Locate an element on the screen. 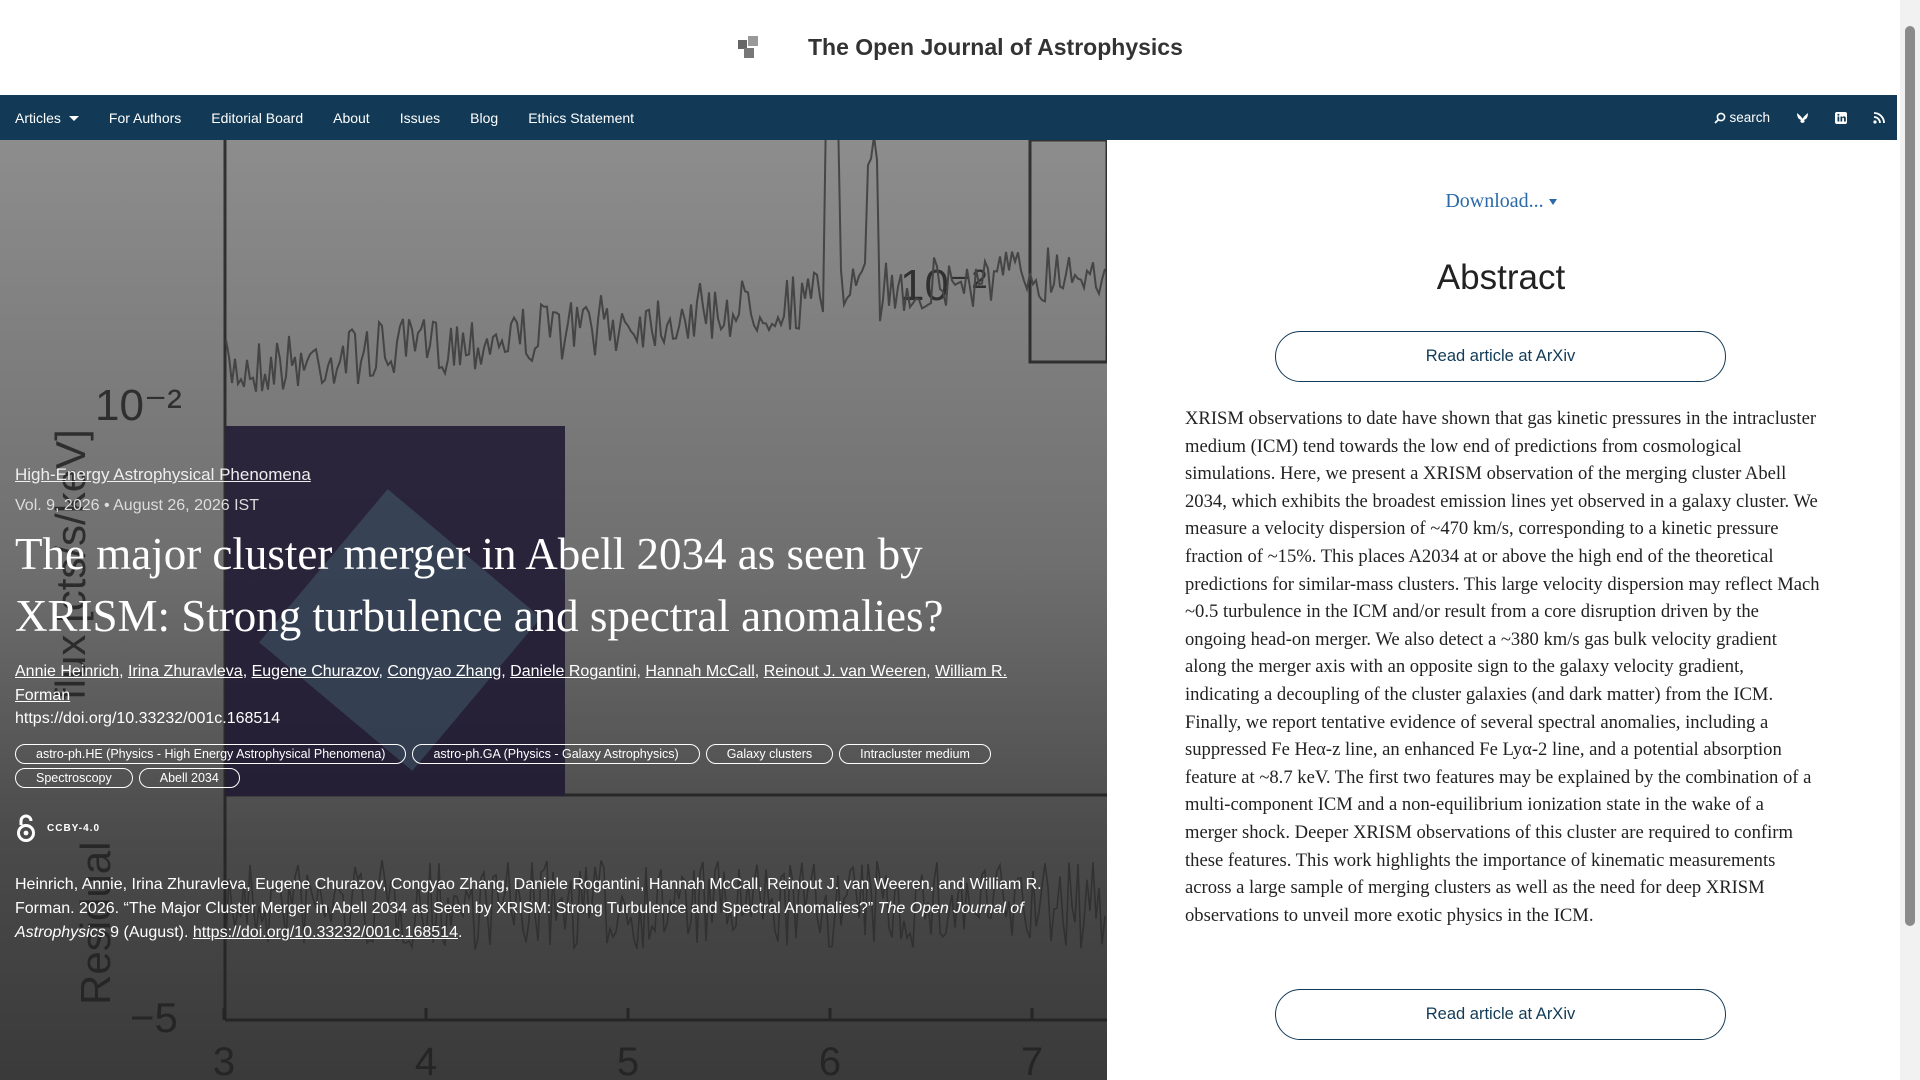  abstract-heading: Abstract is located at coordinates (1501, 277).